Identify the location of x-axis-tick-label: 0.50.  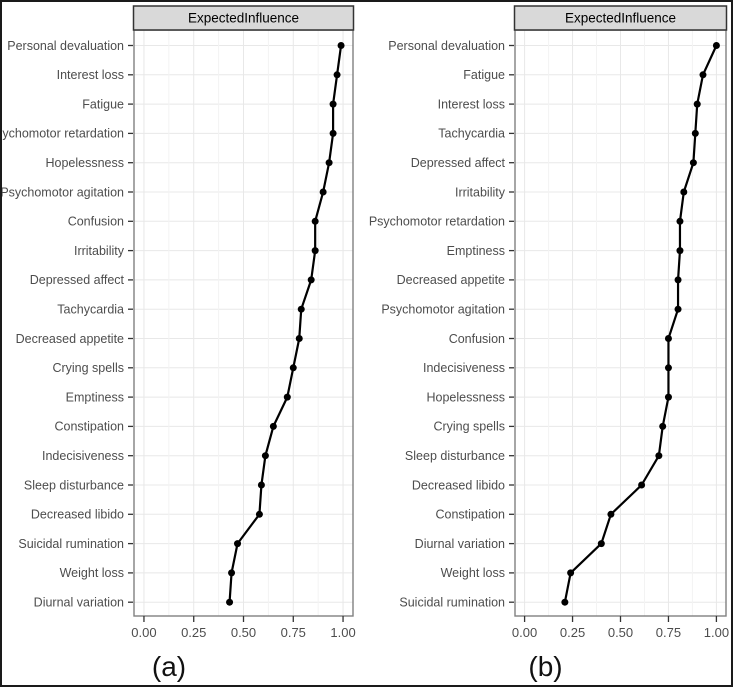
(620, 632).